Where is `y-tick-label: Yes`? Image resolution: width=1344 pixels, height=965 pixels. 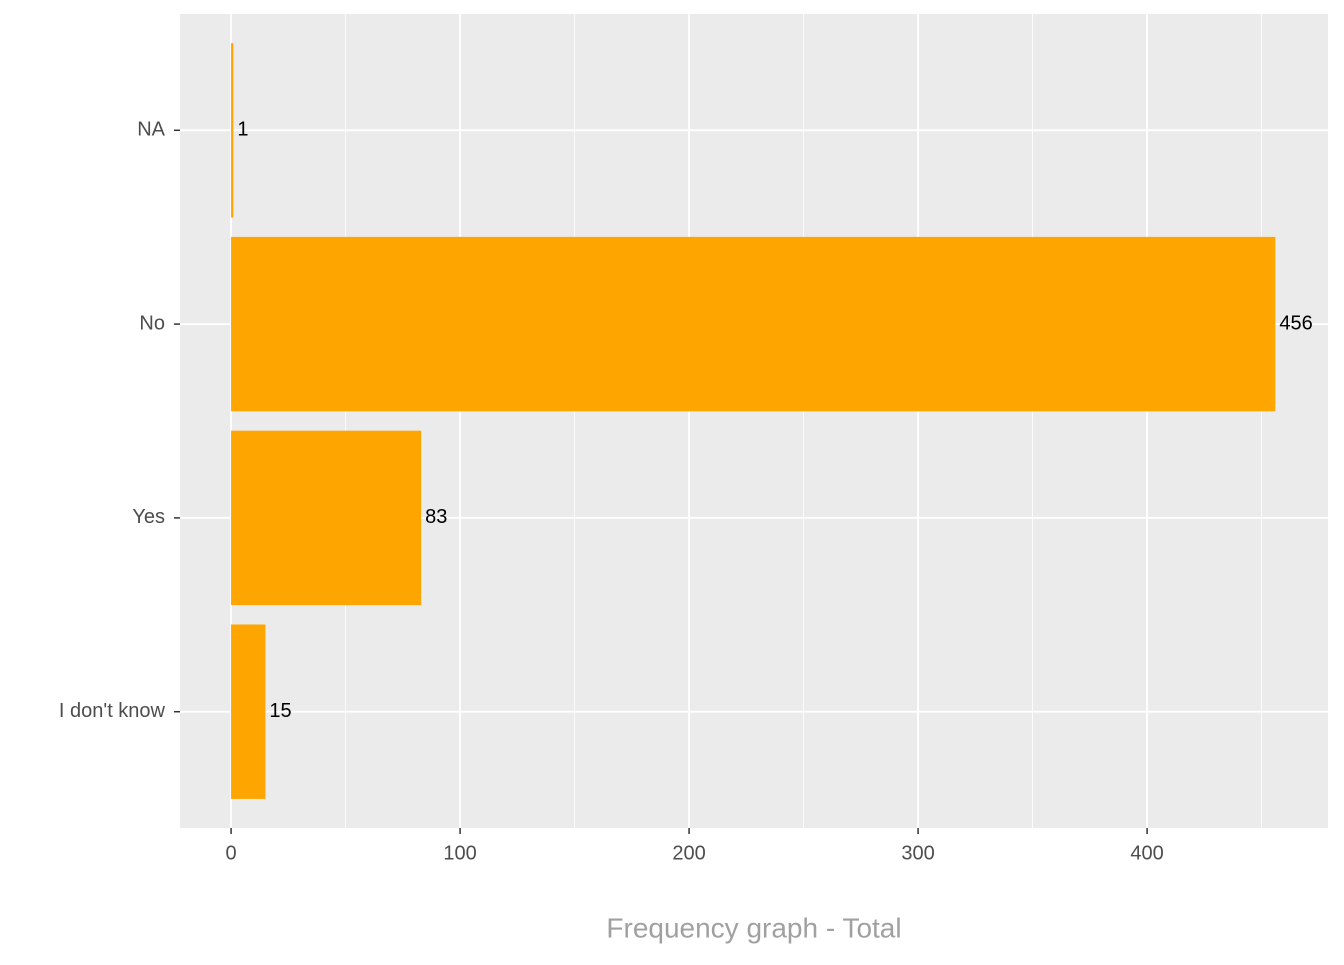 y-tick-label: Yes is located at coordinates (148, 517).